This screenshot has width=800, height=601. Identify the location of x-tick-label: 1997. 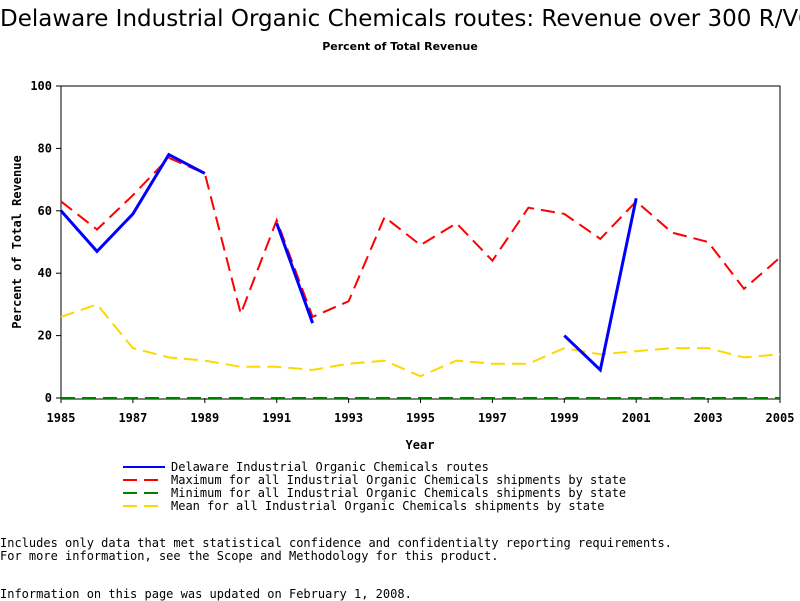
(492, 418).